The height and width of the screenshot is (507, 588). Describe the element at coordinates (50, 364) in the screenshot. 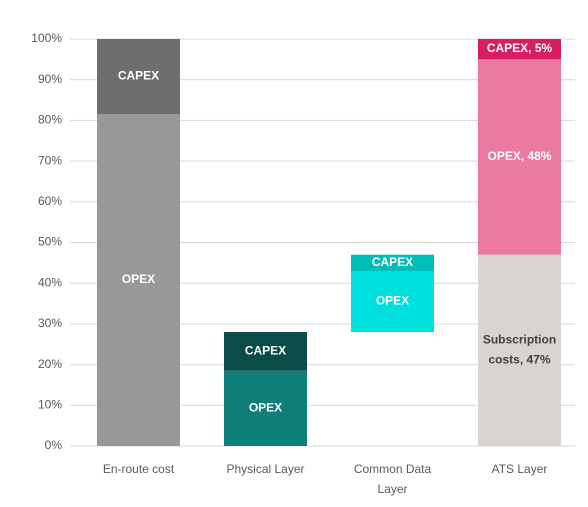

I see `y-tick-label: 20%` at that location.